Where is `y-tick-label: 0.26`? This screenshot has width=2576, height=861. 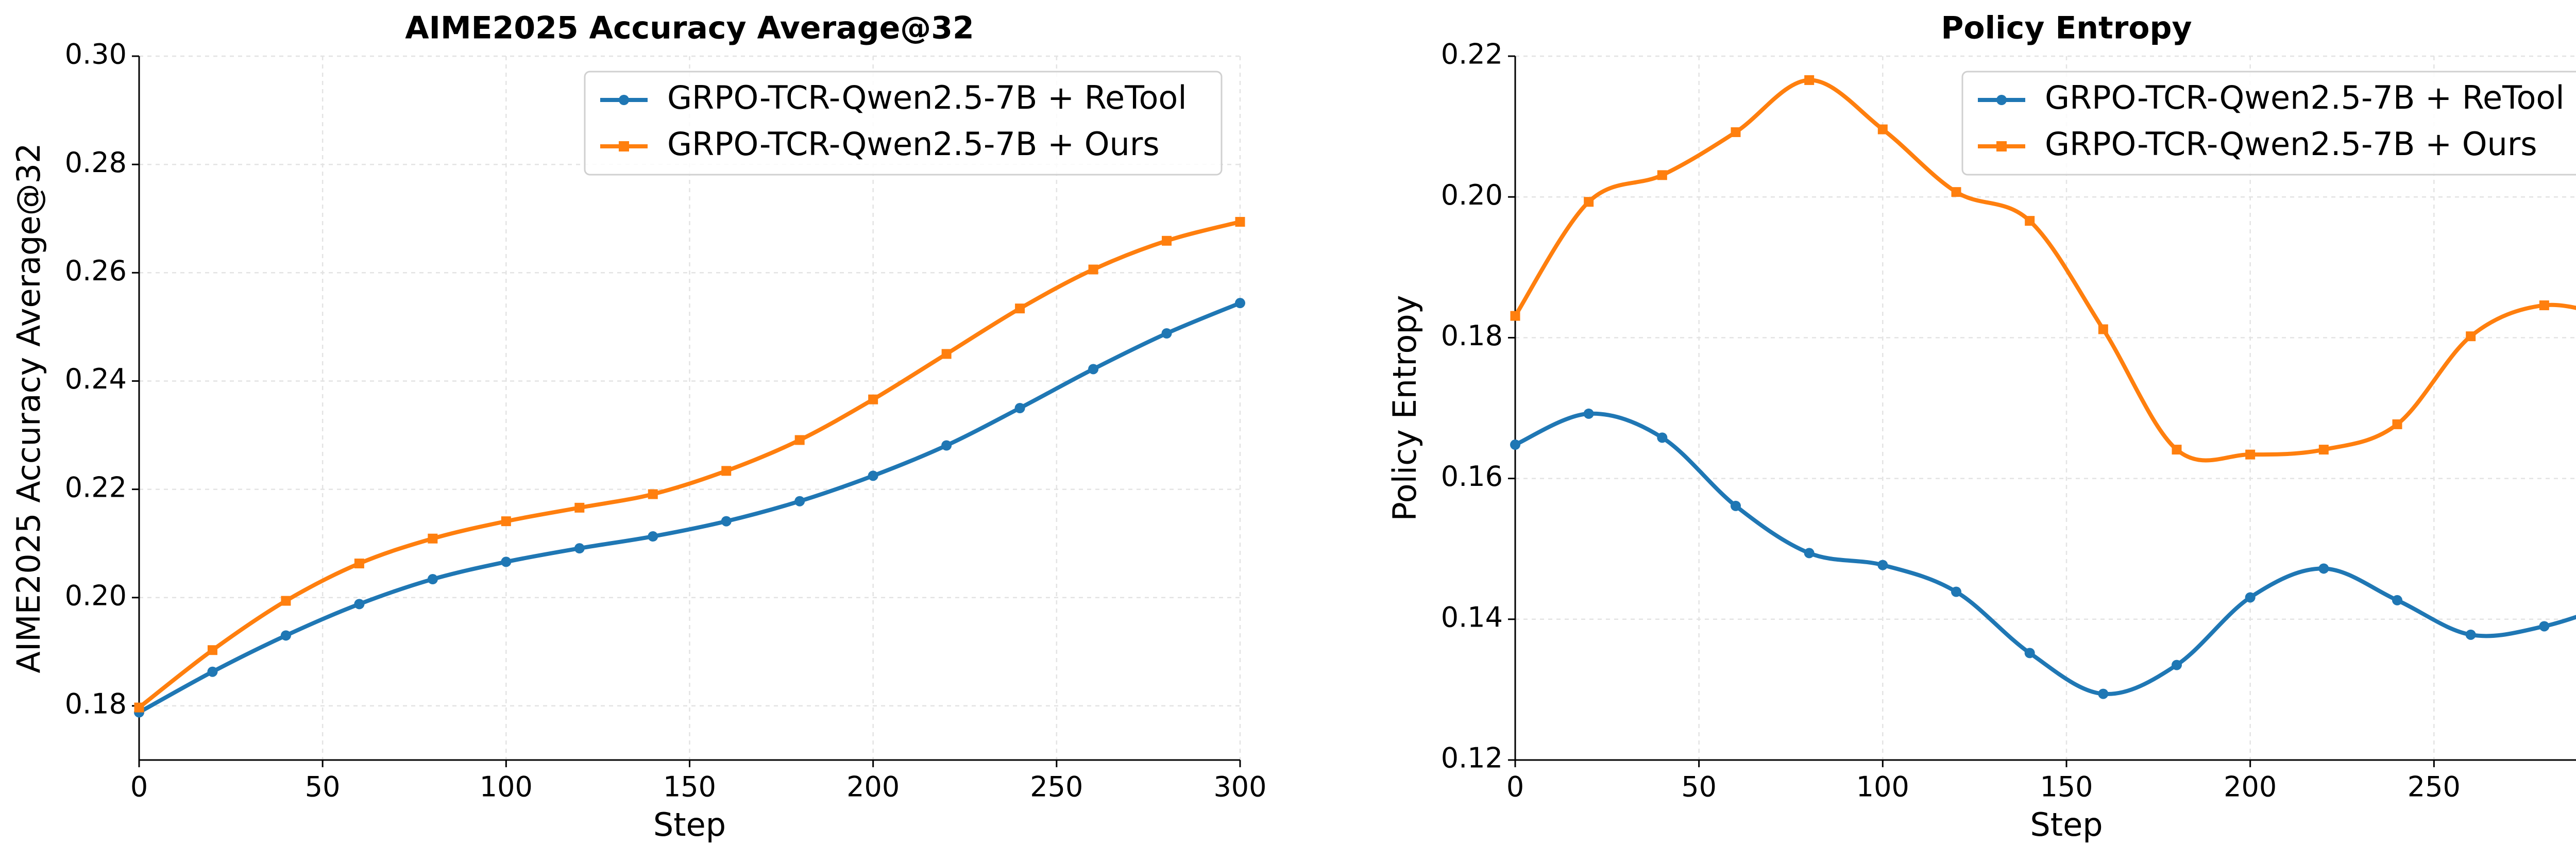 y-tick-label: 0.26 is located at coordinates (96, 271).